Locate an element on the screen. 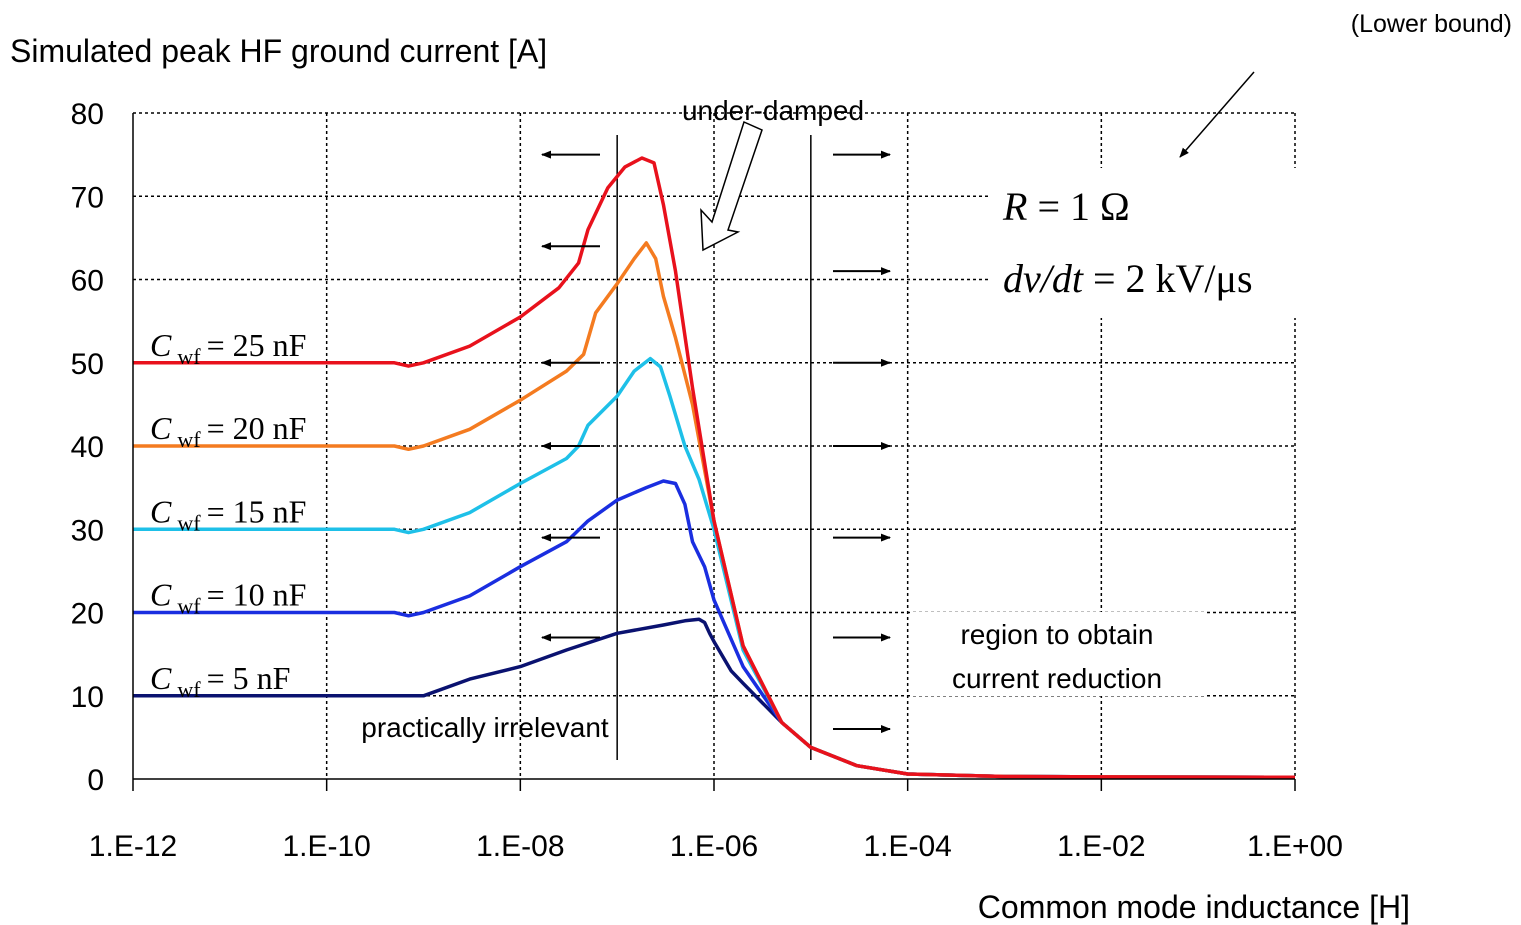  region-boundaries is located at coordinates (714, 447).